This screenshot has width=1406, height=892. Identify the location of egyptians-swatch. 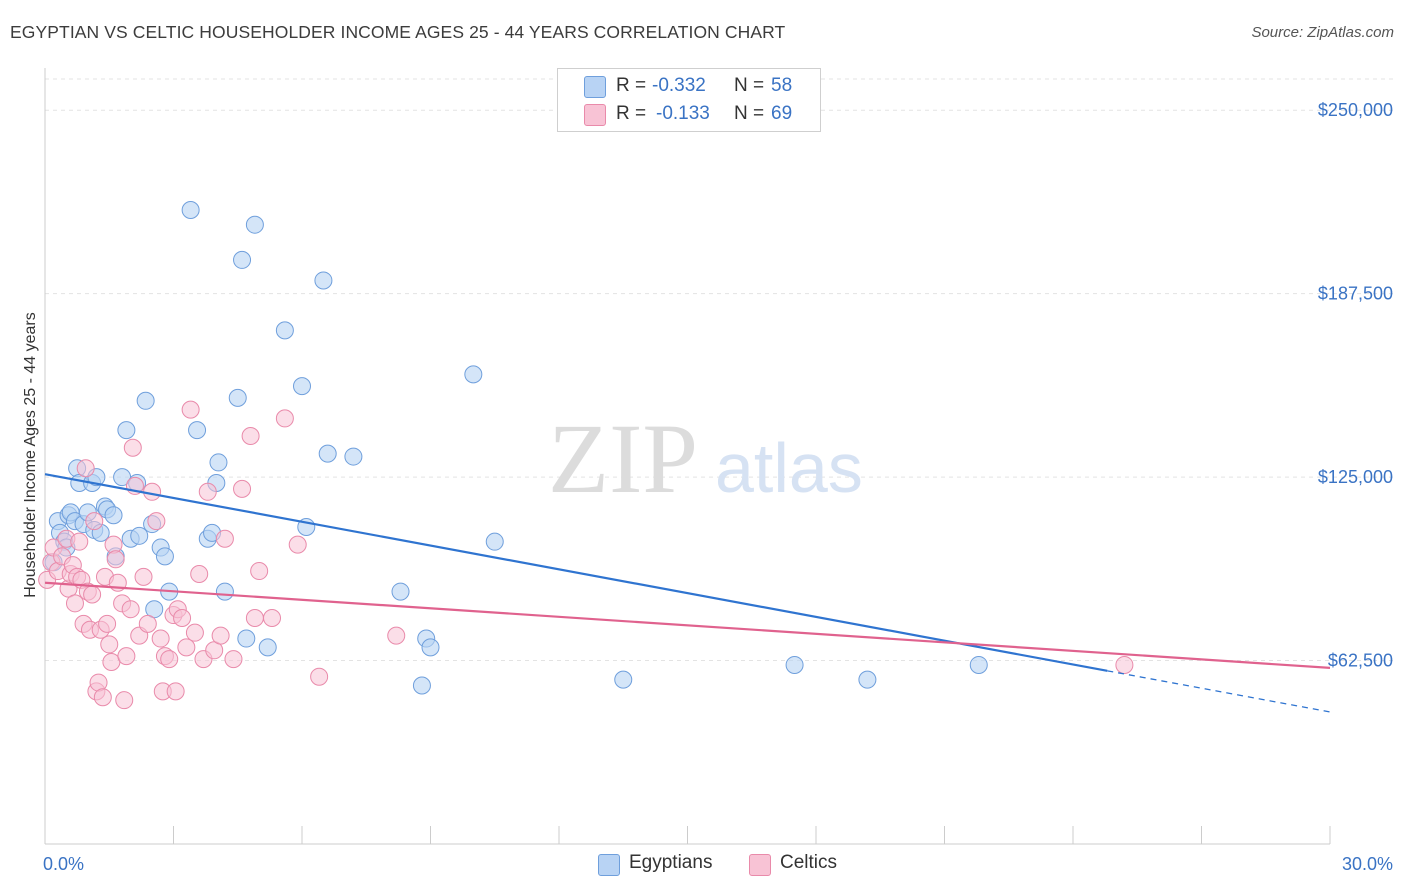
(595, 87).